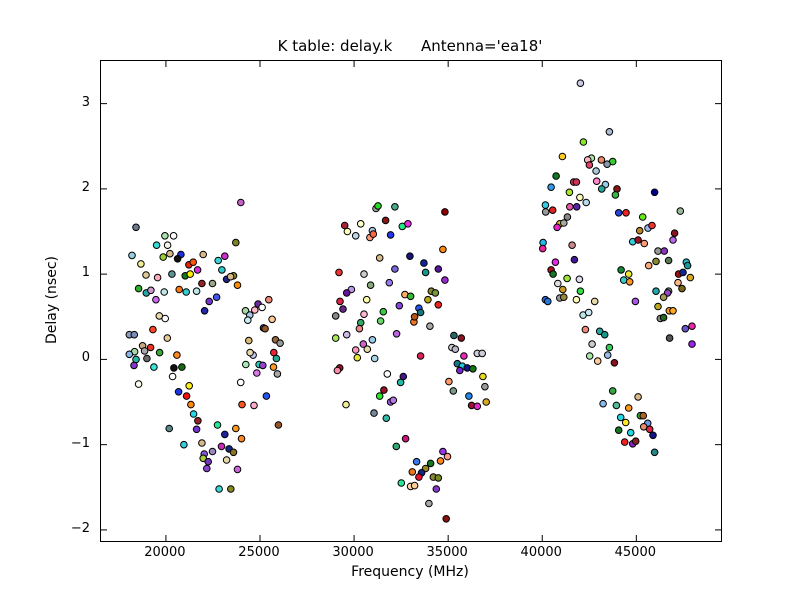  What do you see at coordinates (635, 552) in the screenshot?
I see `x-tick-label: 45000` at bounding box center [635, 552].